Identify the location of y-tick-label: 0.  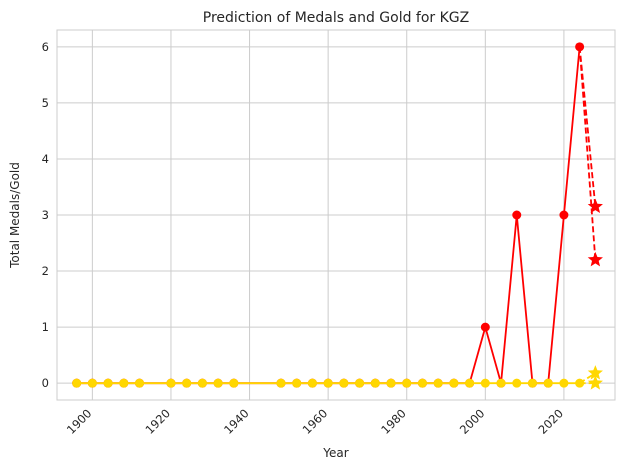
(45, 383).